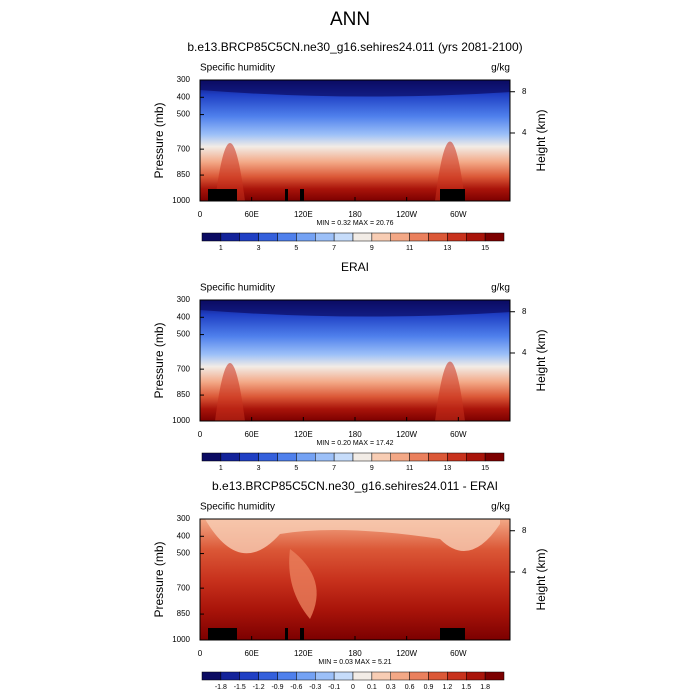 This screenshot has width=700, height=700. Describe the element at coordinates (277, 687) in the screenshot. I see `colorbar-label: -0.9` at that location.